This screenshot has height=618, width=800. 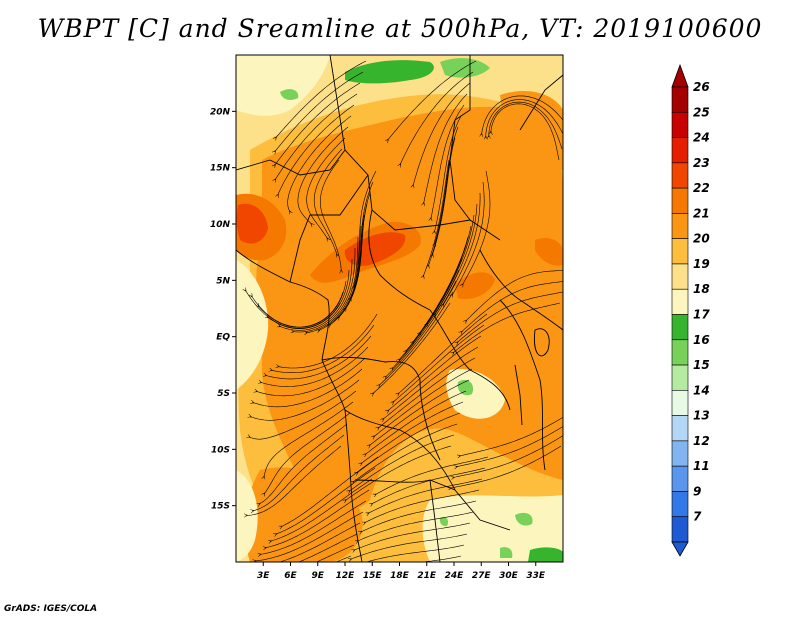 I want to click on lon-tick-label: 27E, so click(x=482, y=576).